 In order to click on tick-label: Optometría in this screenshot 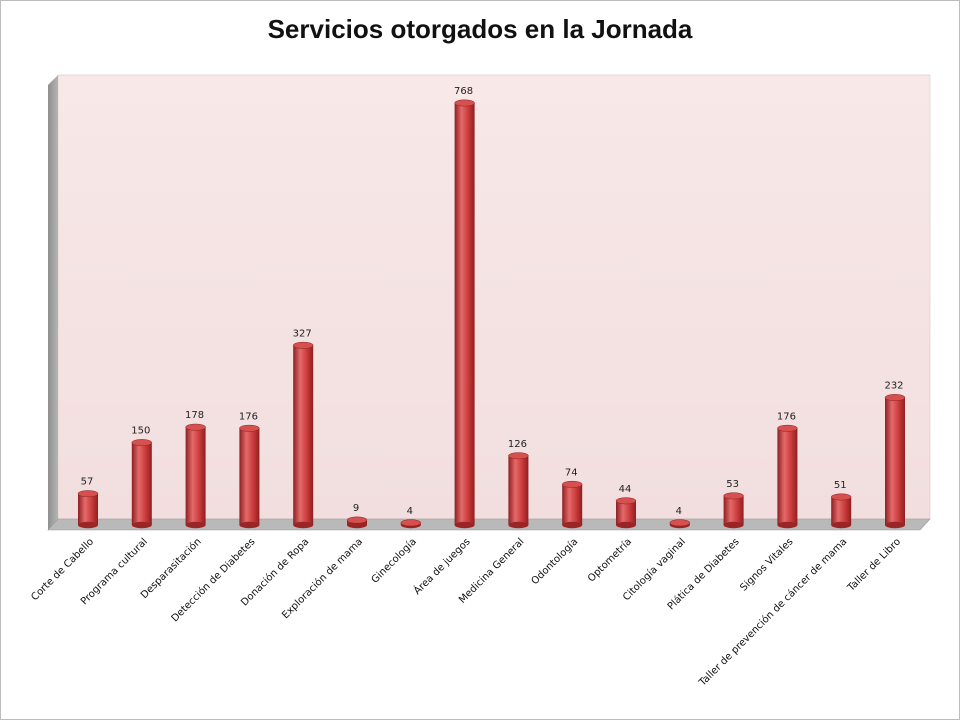, I will do `click(609, 560)`.